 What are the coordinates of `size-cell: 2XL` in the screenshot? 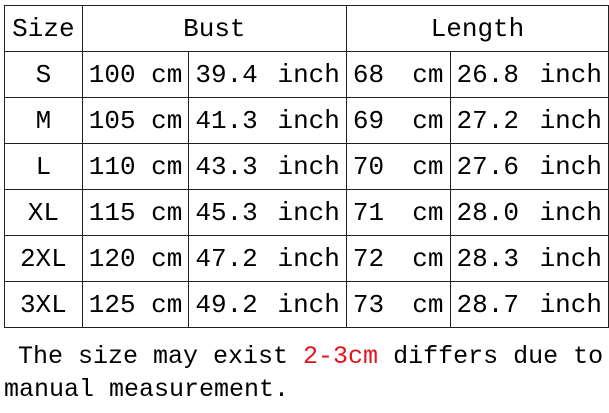 It's located at (43, 258).